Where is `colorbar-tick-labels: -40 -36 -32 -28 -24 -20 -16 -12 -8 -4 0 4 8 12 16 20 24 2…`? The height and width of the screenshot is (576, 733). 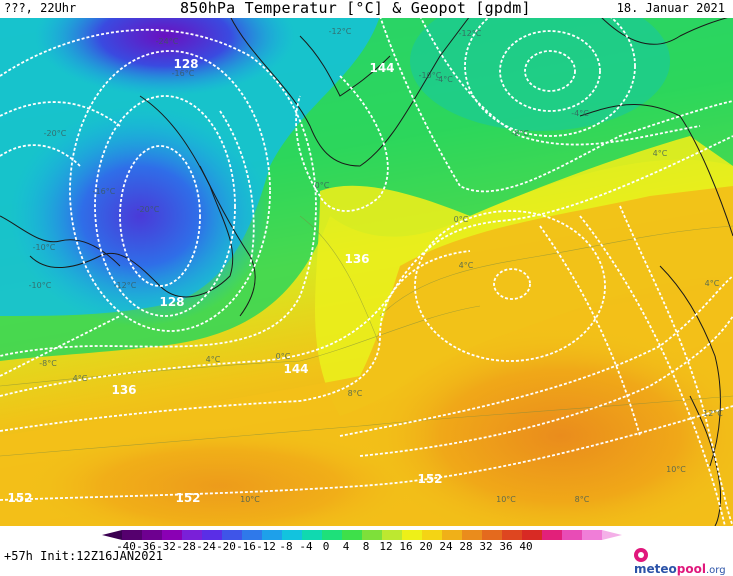 colorbar-tick-labels: -40 -36 -32 -28 -24 -20 -16 -12 -8 -4 0 4 8 12 16 20 24 2… is located at coordinates (366, 547).